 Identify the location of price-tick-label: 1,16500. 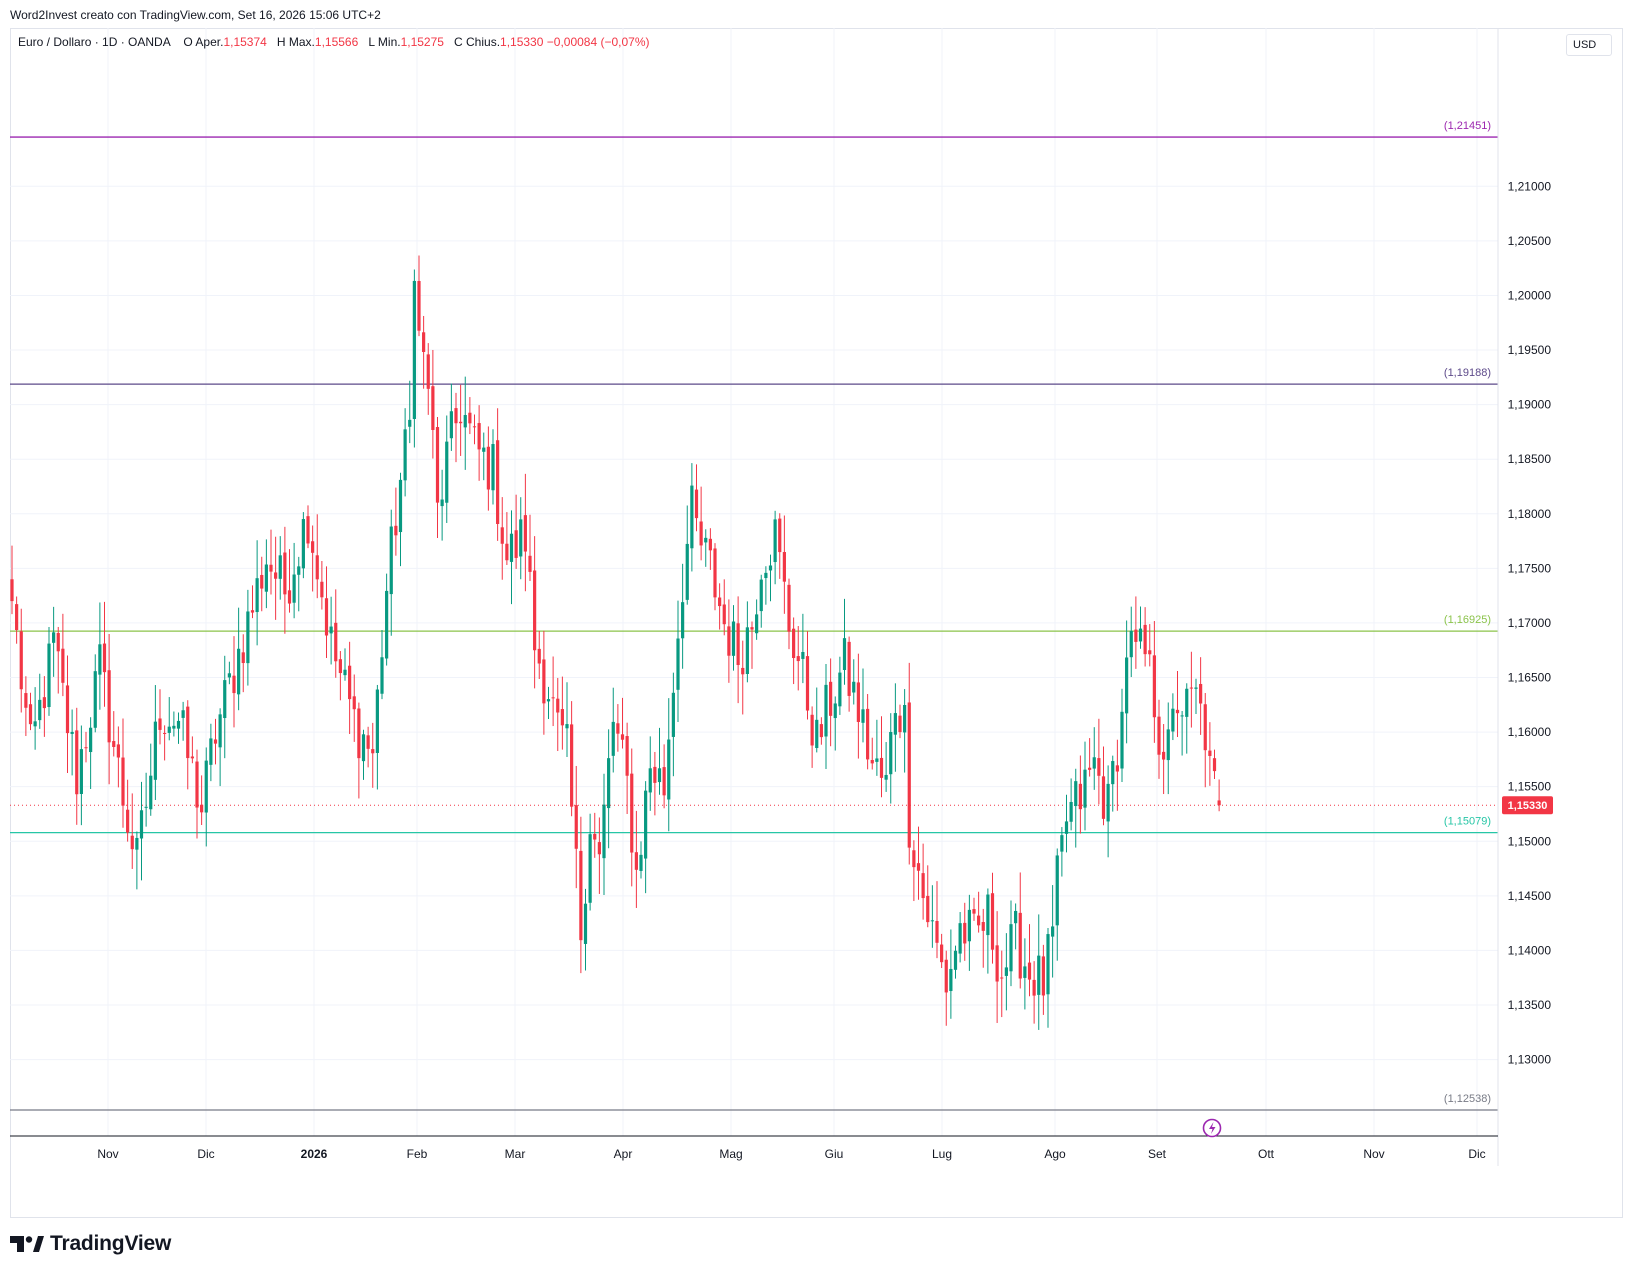
(1530, 678).